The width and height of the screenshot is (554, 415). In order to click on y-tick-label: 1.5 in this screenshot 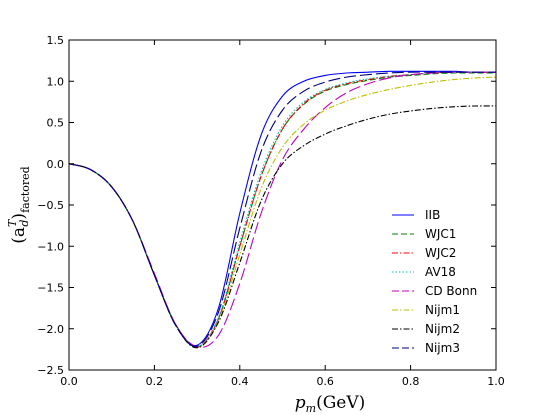, I will do `click(56, 40)`.